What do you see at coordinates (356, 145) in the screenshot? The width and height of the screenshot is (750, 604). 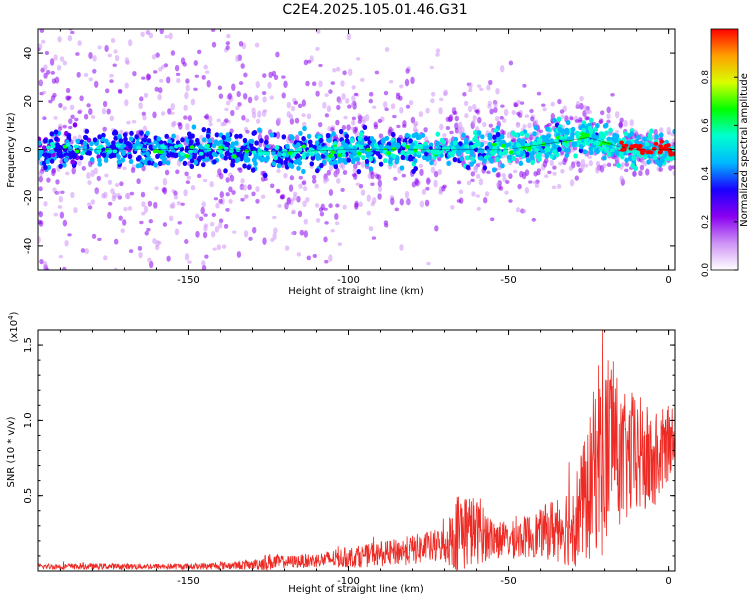 I see `trace-line` at bounding box center [356, 145].